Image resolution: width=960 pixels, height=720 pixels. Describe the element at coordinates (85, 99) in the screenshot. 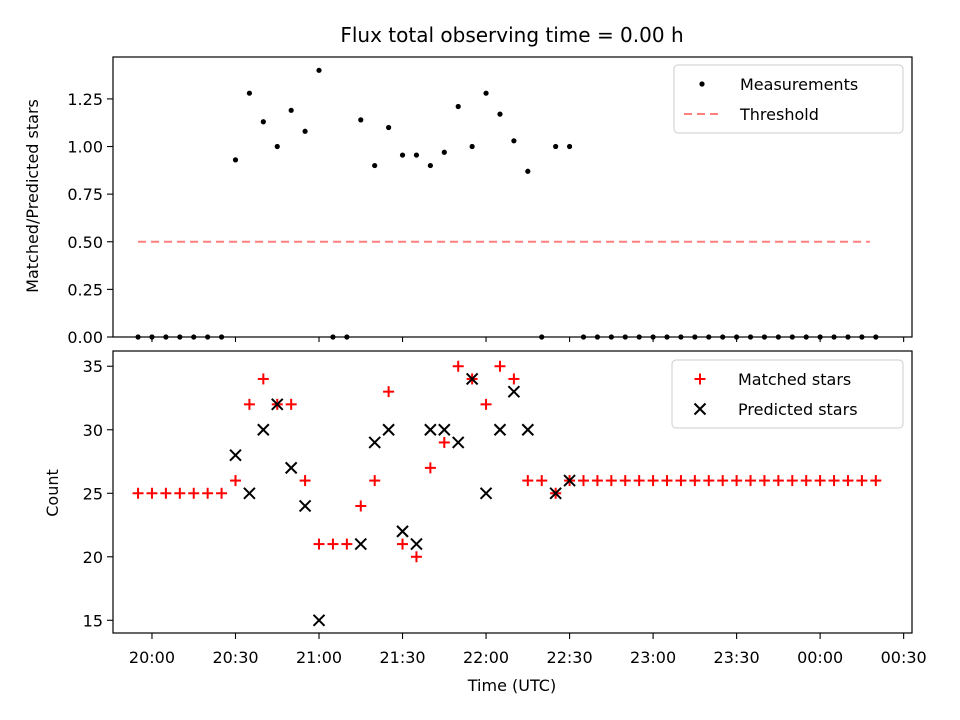

I see `top-ytick-label: 1.25` at that location.